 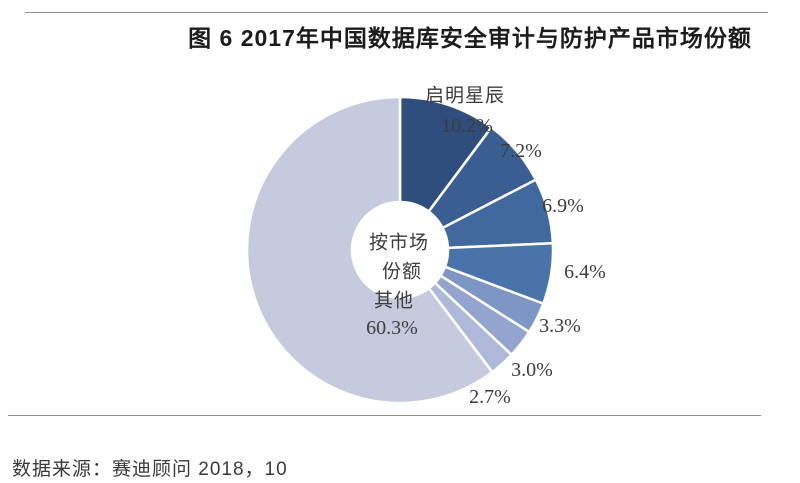 I want to click on slice-value-label: 6.4%, so click(x=585, y=272).